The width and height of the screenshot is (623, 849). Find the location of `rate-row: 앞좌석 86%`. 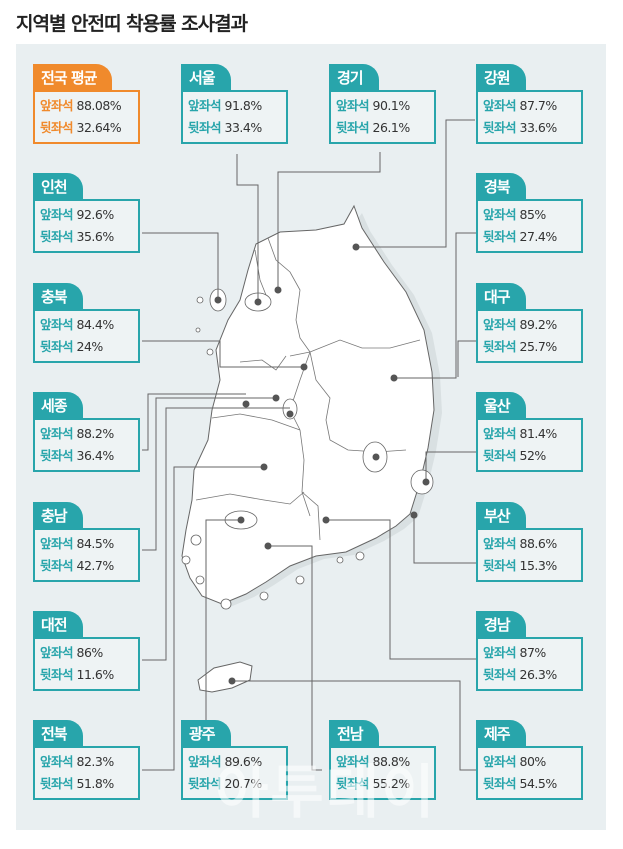

rate-row: 앞좌석 86% is located at coordinates (89, 653).